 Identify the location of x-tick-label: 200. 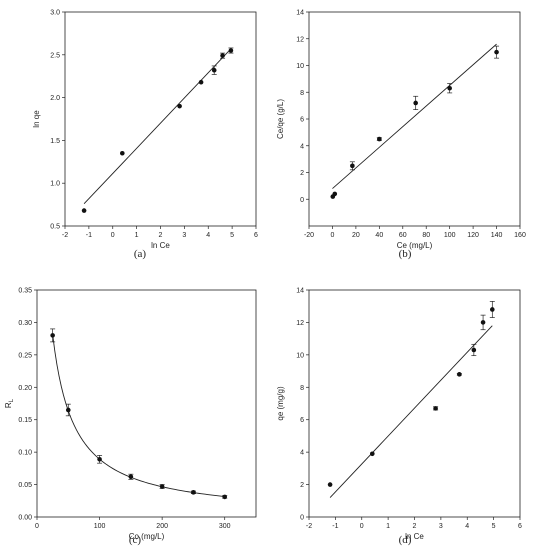
(162, 526).